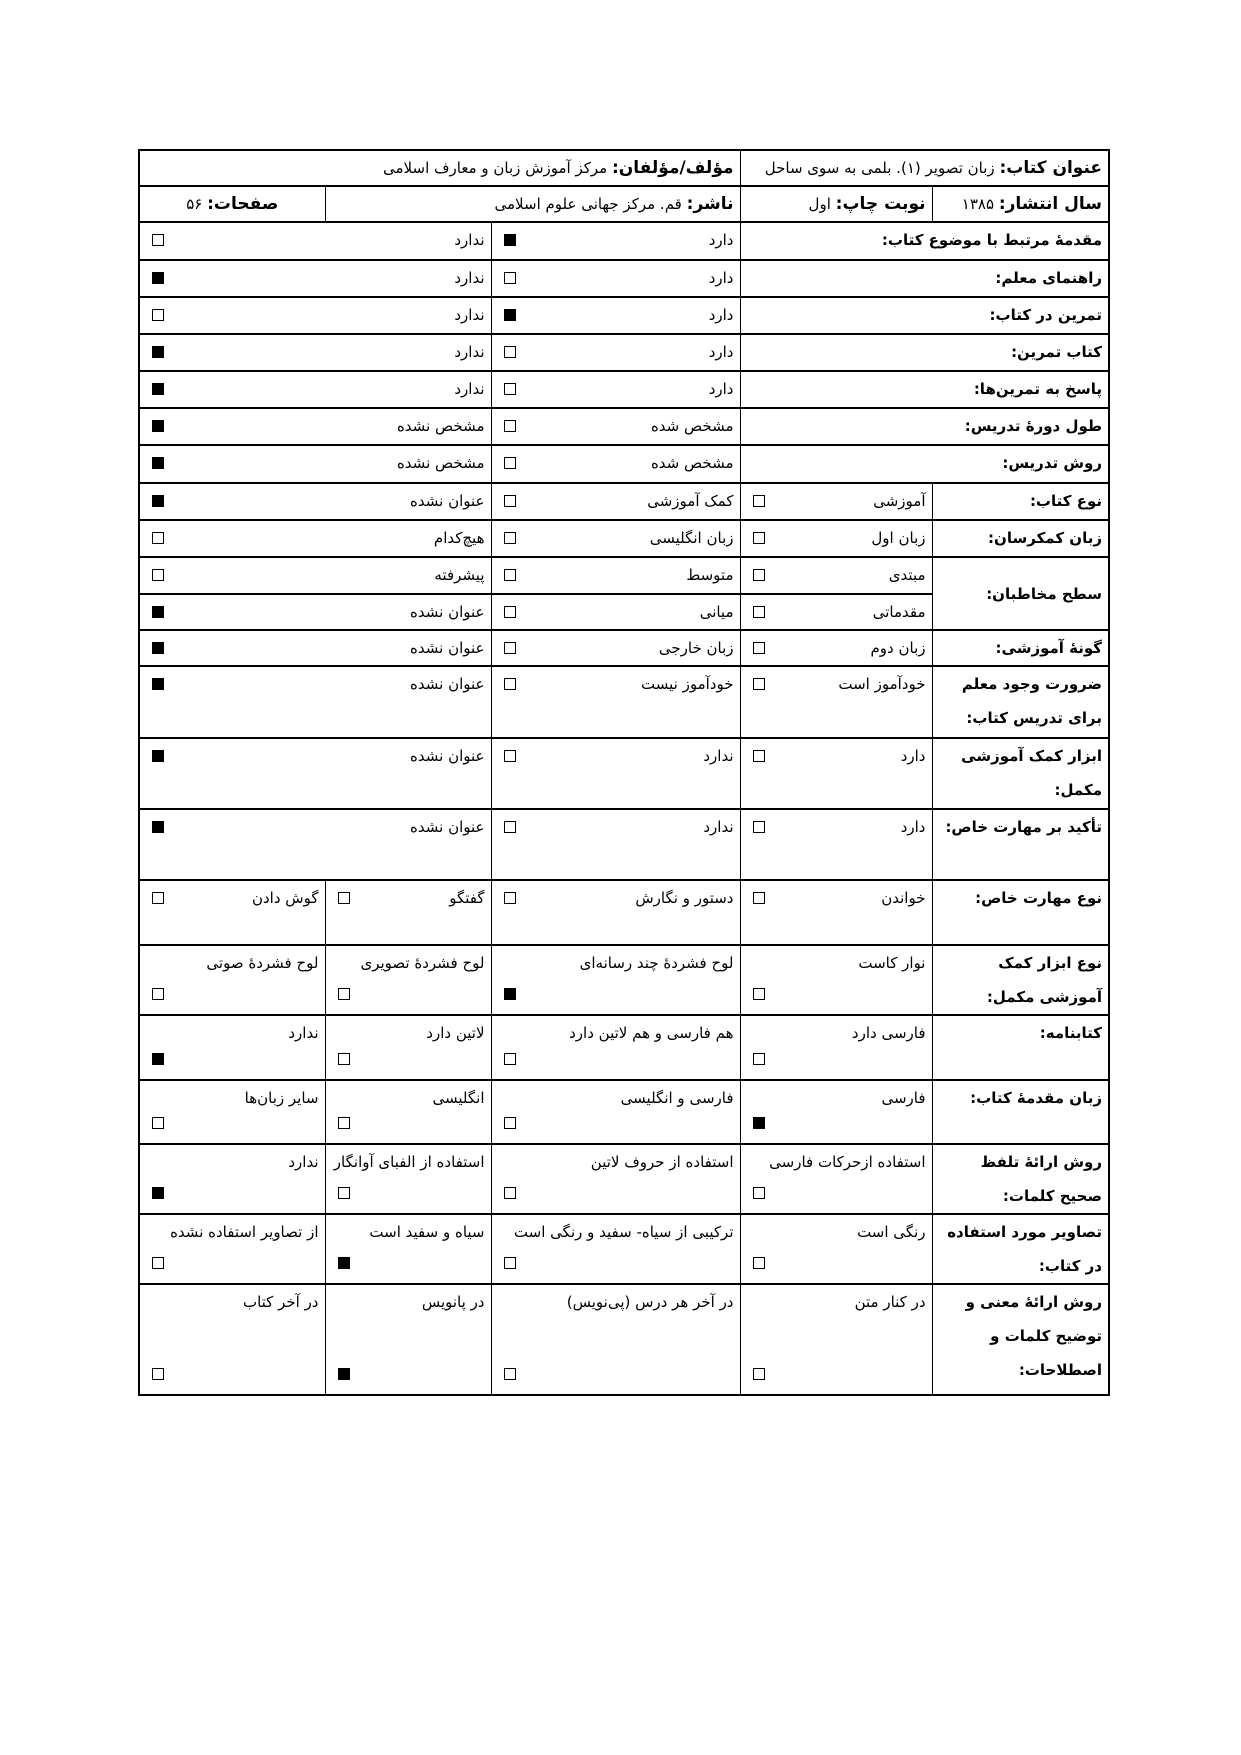 The width and height of the screenshot is (1241, 1755). Describe the element at coordinates (847, 1162) in the screenshot. I see `option-label: استفاده ازحرکات فارسی` at that location.